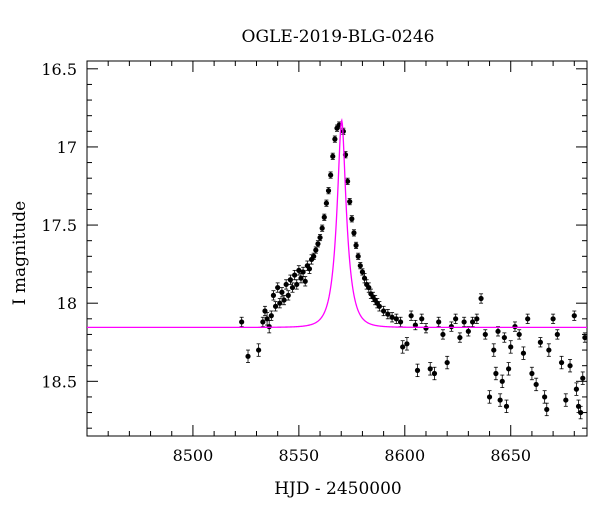  I want to click on y-tick-label: 18, so click(67, 303).